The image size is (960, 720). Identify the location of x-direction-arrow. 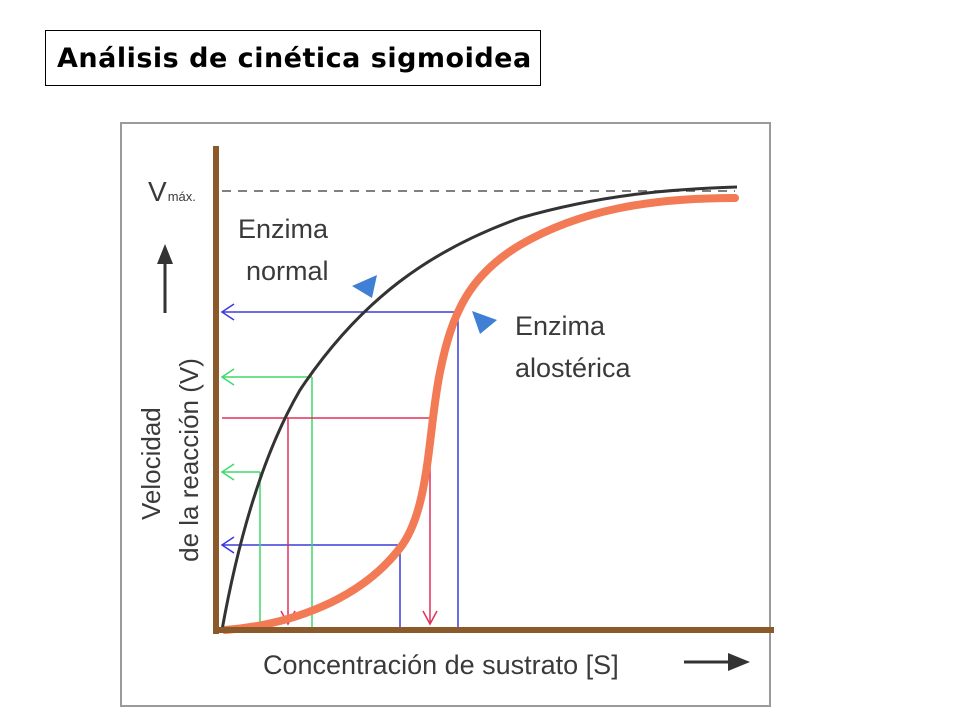
(717, 662).